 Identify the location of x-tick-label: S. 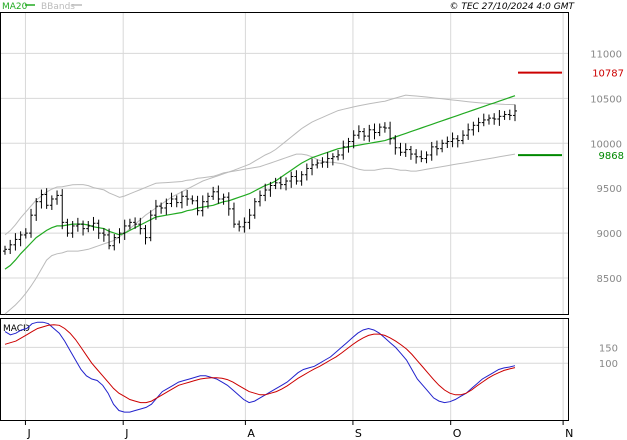
(358, 433).